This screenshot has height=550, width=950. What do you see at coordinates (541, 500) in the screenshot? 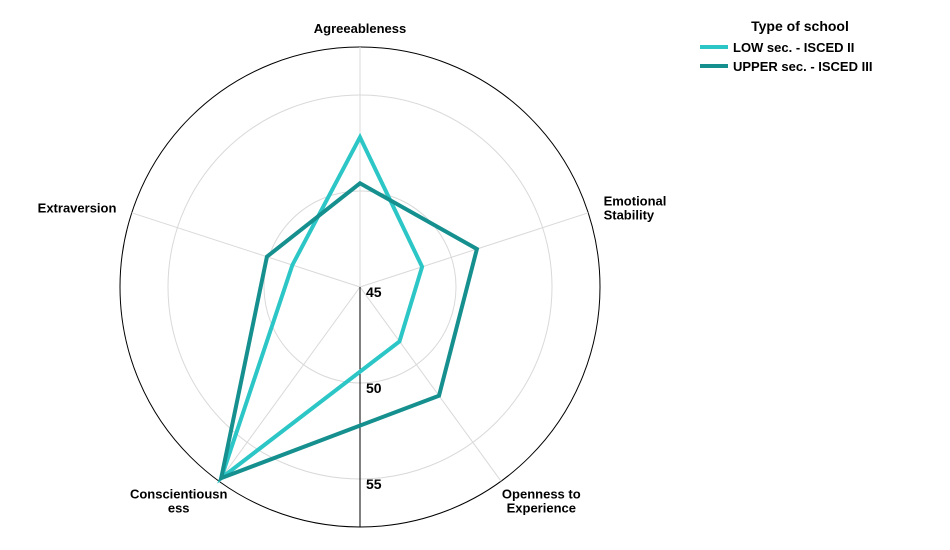
I see `axis-label: Openness to Experience` at bounding box center [541, 500].